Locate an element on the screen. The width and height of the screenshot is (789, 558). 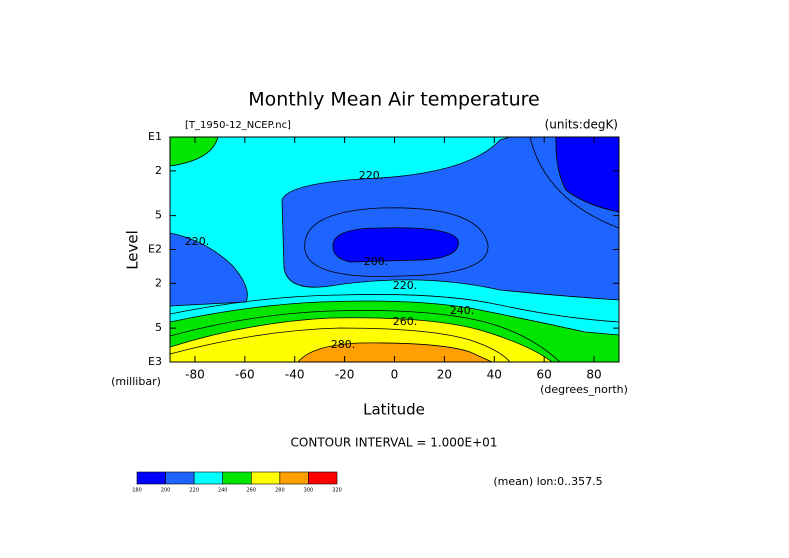
x-tick-label: -80 is located at coordinates (195, 375).